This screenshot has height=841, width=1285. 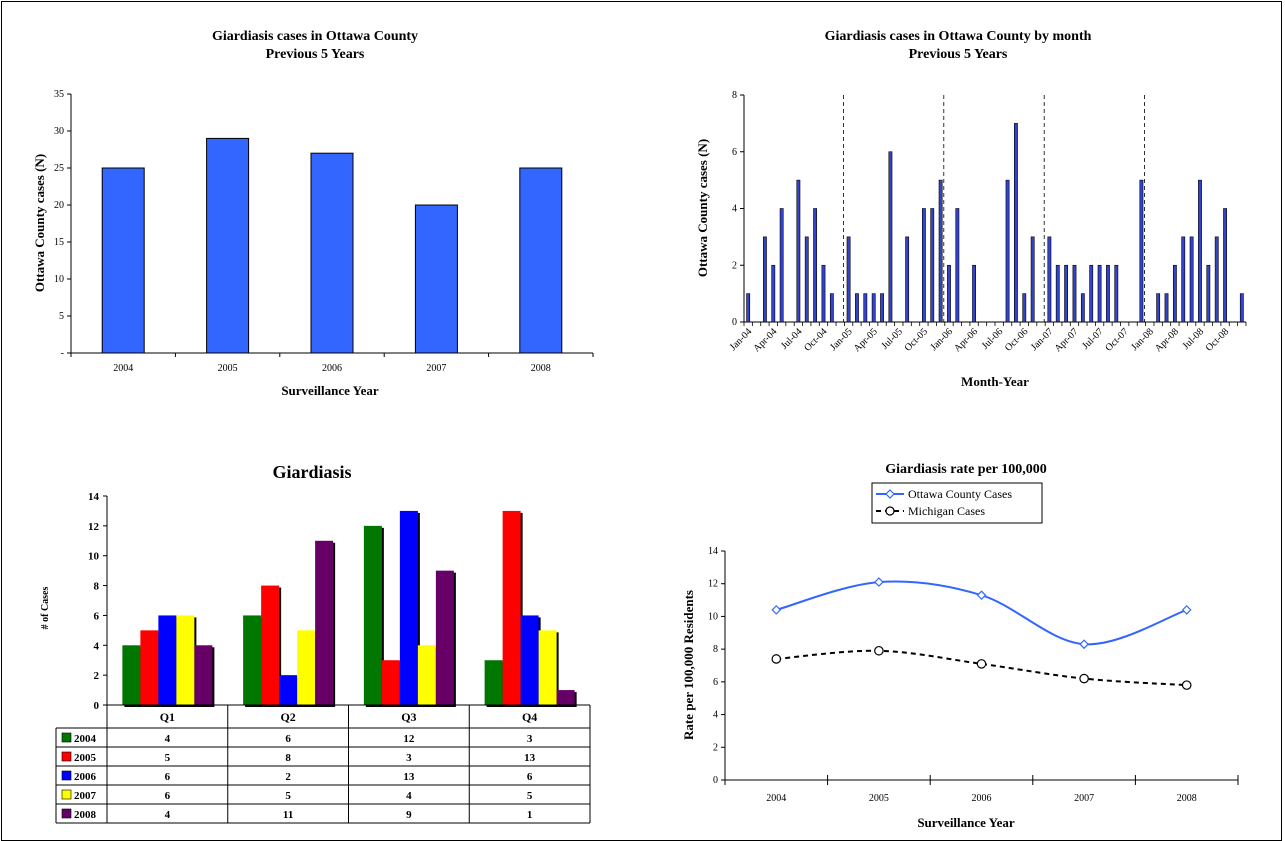 I want to click on chart1-title: Giardiasis cases in Ottawa County, so click(x=315, y=36).